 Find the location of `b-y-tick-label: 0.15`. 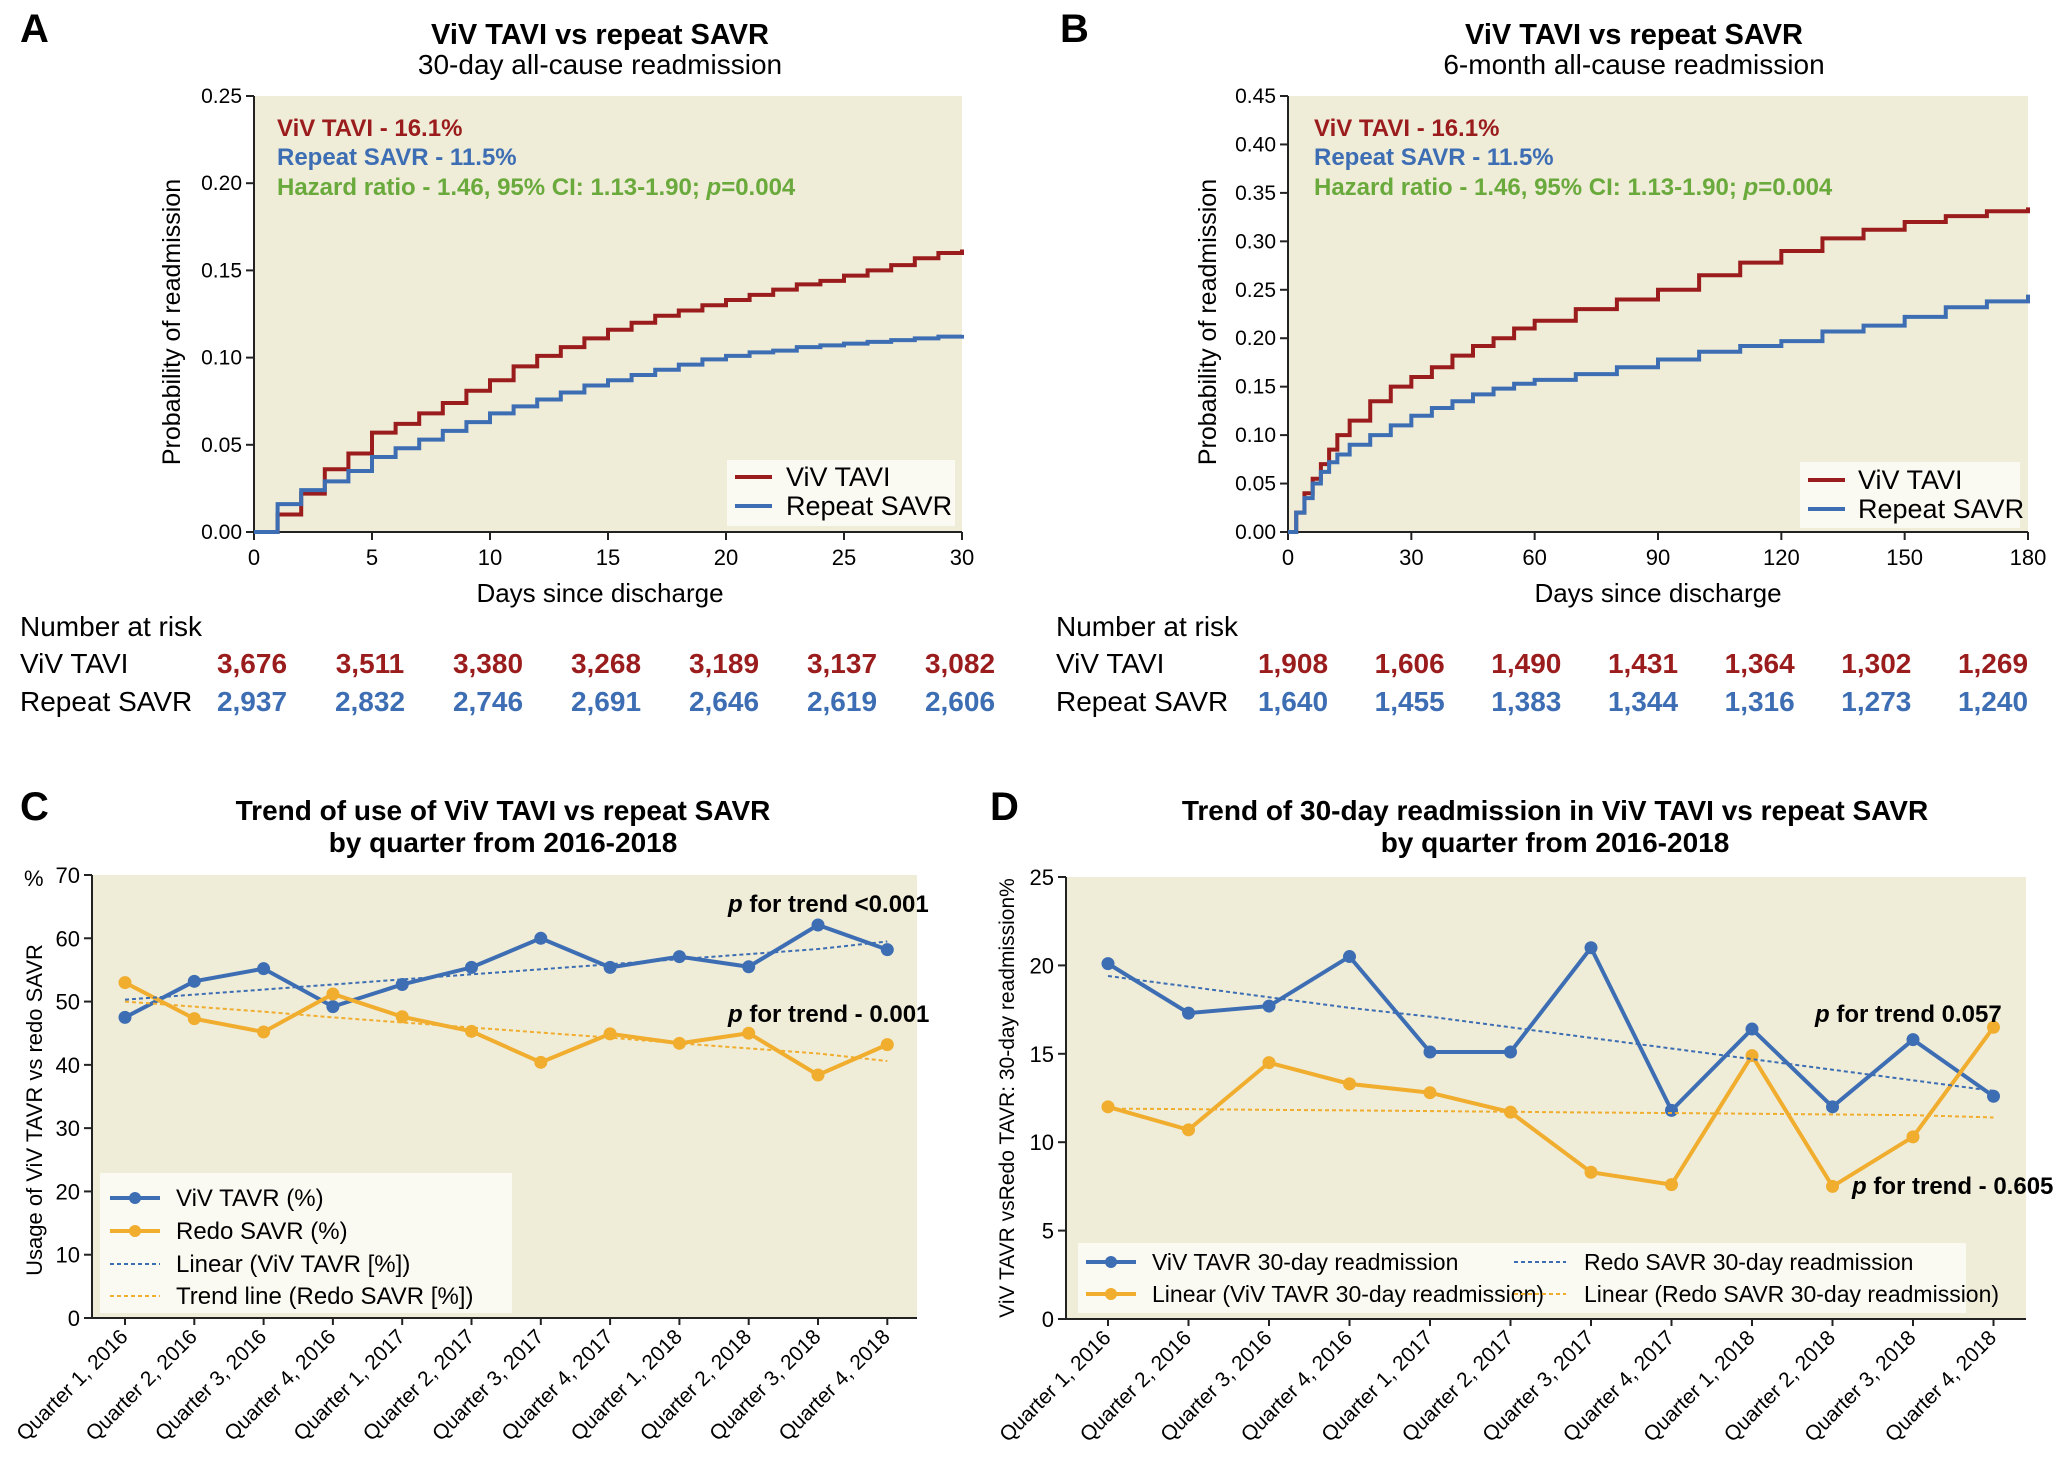

b-y-tick-label: 0.15 is located at coordinates (1255, 387).